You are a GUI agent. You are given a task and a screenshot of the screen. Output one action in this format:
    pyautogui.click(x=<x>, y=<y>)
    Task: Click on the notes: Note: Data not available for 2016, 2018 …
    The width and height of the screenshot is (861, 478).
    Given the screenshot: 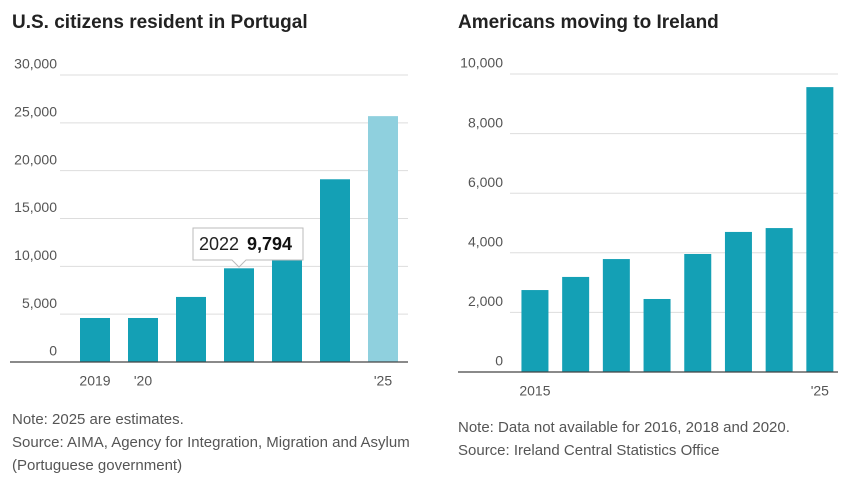 What is the action you would take?
    pyautogui.click(x=658, y=439)
    